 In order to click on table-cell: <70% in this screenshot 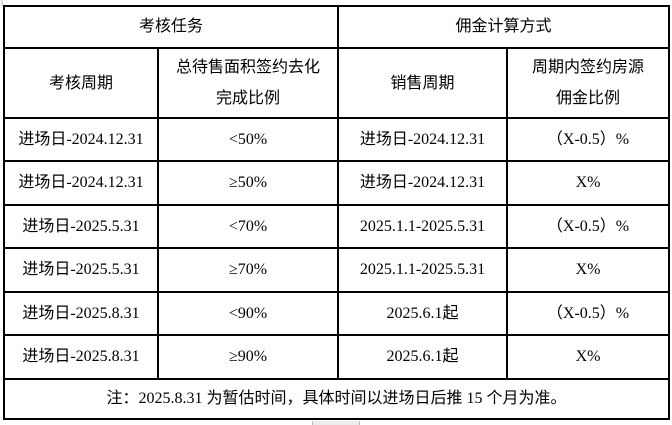, I will do `click(248, 226)`.